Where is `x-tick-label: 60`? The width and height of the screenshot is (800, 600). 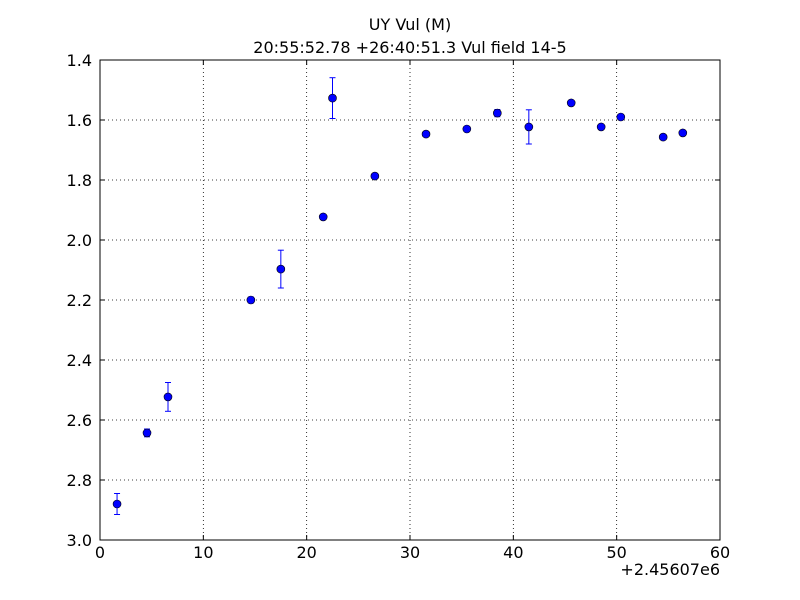 x-tick-label: 60 is located at coordinates (720, 552).